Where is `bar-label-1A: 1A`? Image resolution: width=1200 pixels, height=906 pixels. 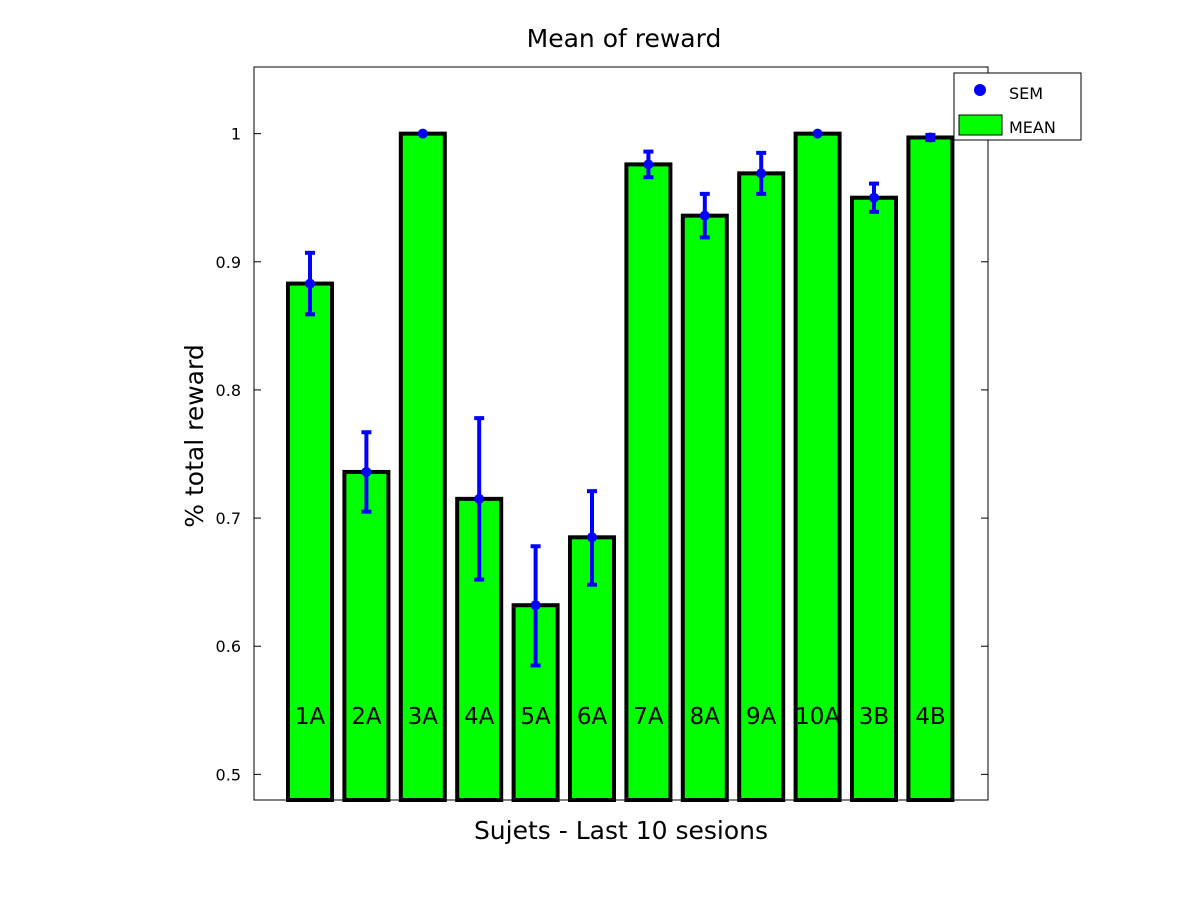
bar-label-1A: 1A is located at coordinates (310, 717).